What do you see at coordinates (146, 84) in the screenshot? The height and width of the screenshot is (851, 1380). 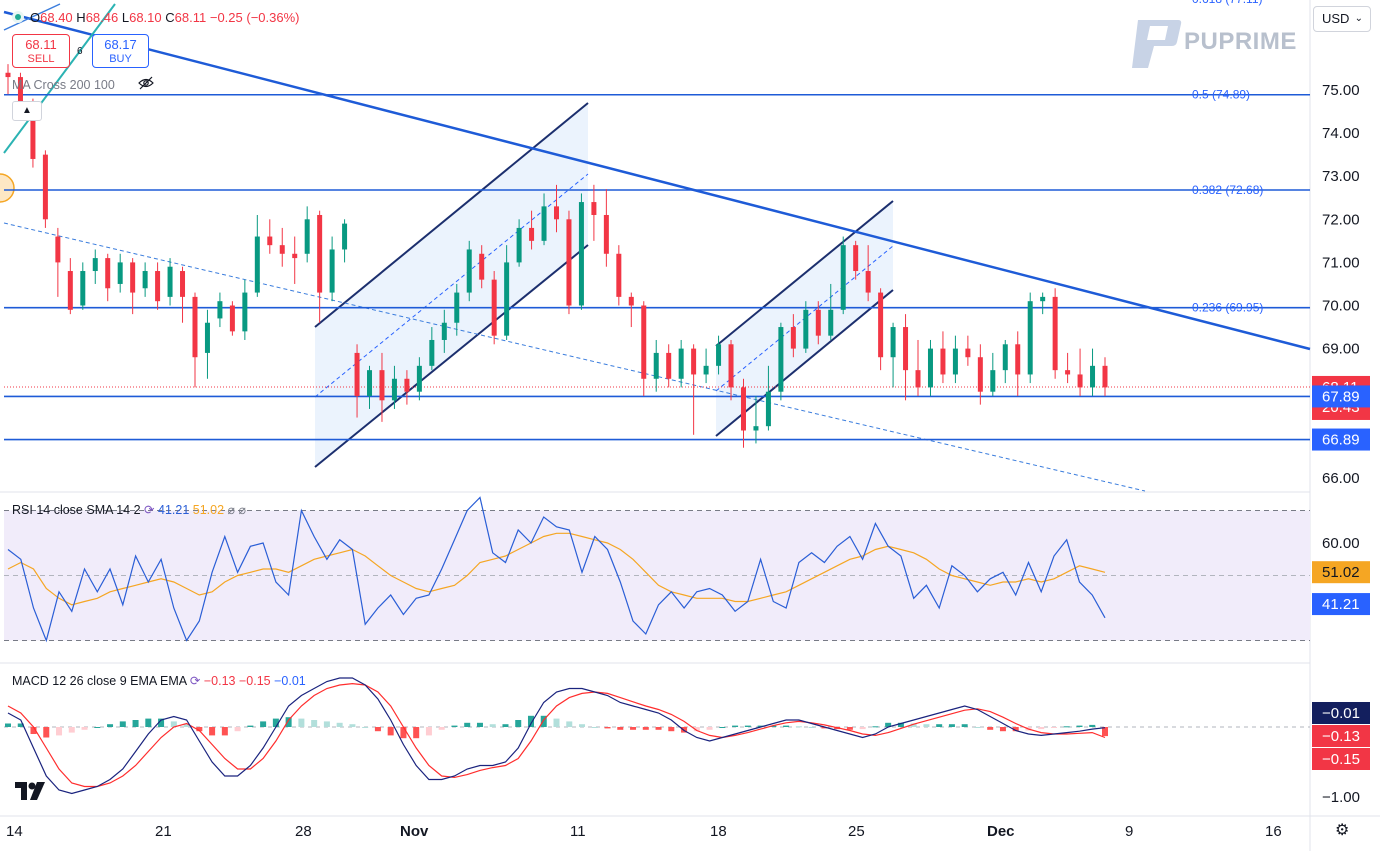 I see `visibility-toggle-icon` at bounding box center [146, 84].